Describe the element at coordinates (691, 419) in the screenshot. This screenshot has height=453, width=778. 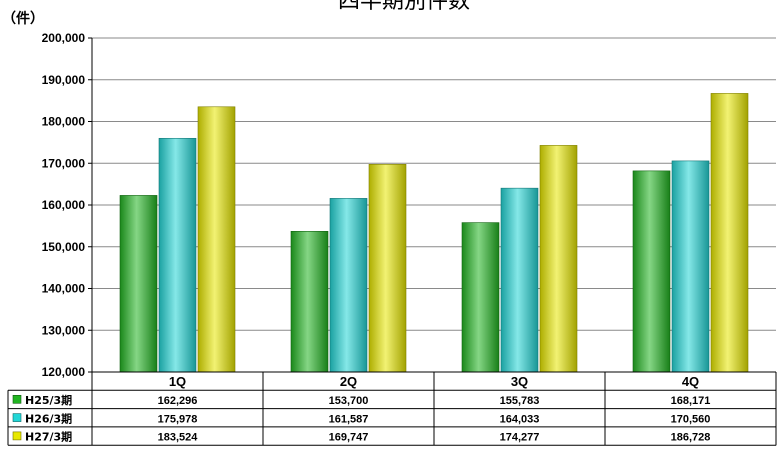
I see `data-label: 170,560` at that location.